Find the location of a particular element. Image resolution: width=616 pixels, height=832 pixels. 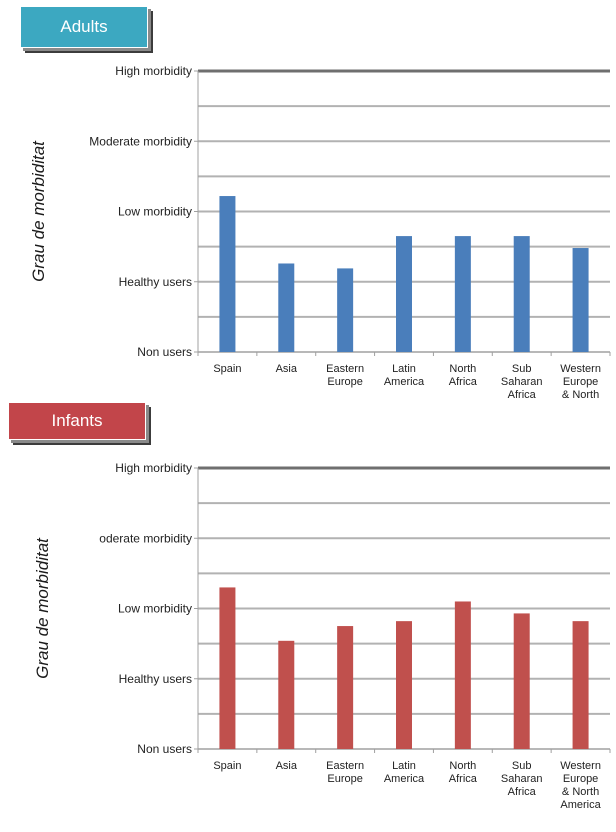

infants-tag: Infants is located at coordinates (77, 421).